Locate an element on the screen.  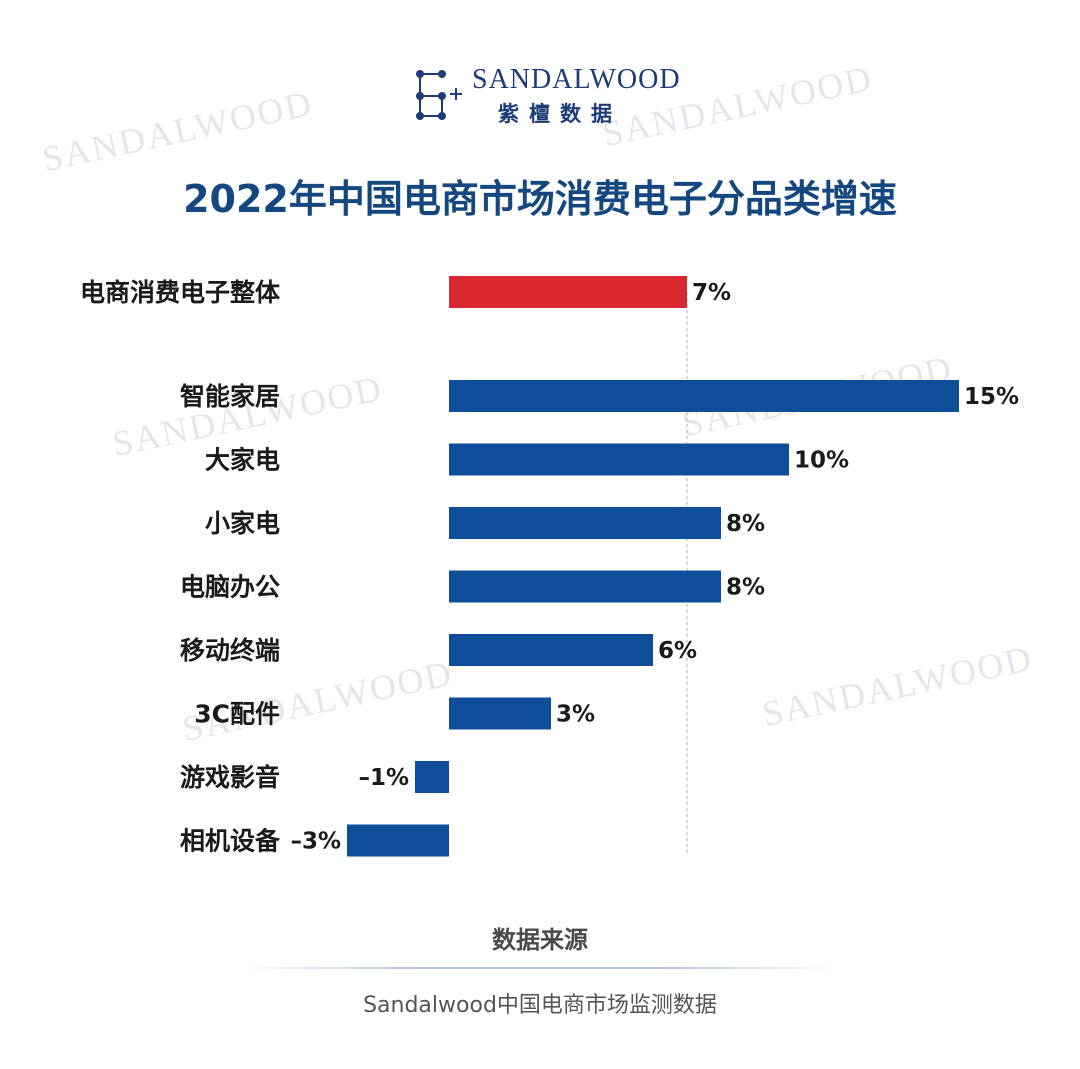
data-label: –3% is located at coordinates (315, 842).